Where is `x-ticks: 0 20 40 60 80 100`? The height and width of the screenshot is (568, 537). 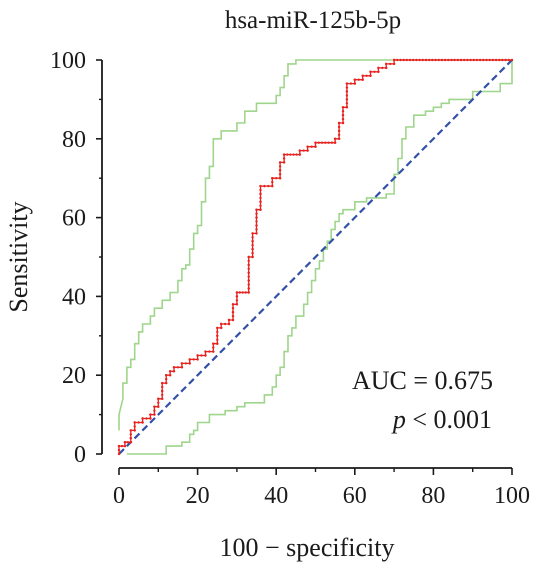
x-ticks: 0 20 40 60 80 100 is located at coordinates (321, 488).